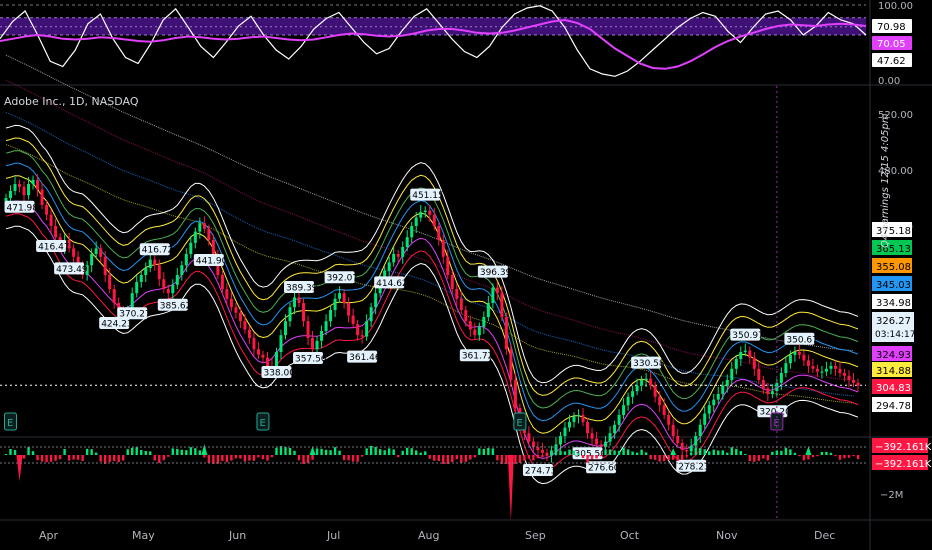 The width and height of the screenshot is (932, 550). I want to click on price-callout-value: 389.39, so click(302, 289).